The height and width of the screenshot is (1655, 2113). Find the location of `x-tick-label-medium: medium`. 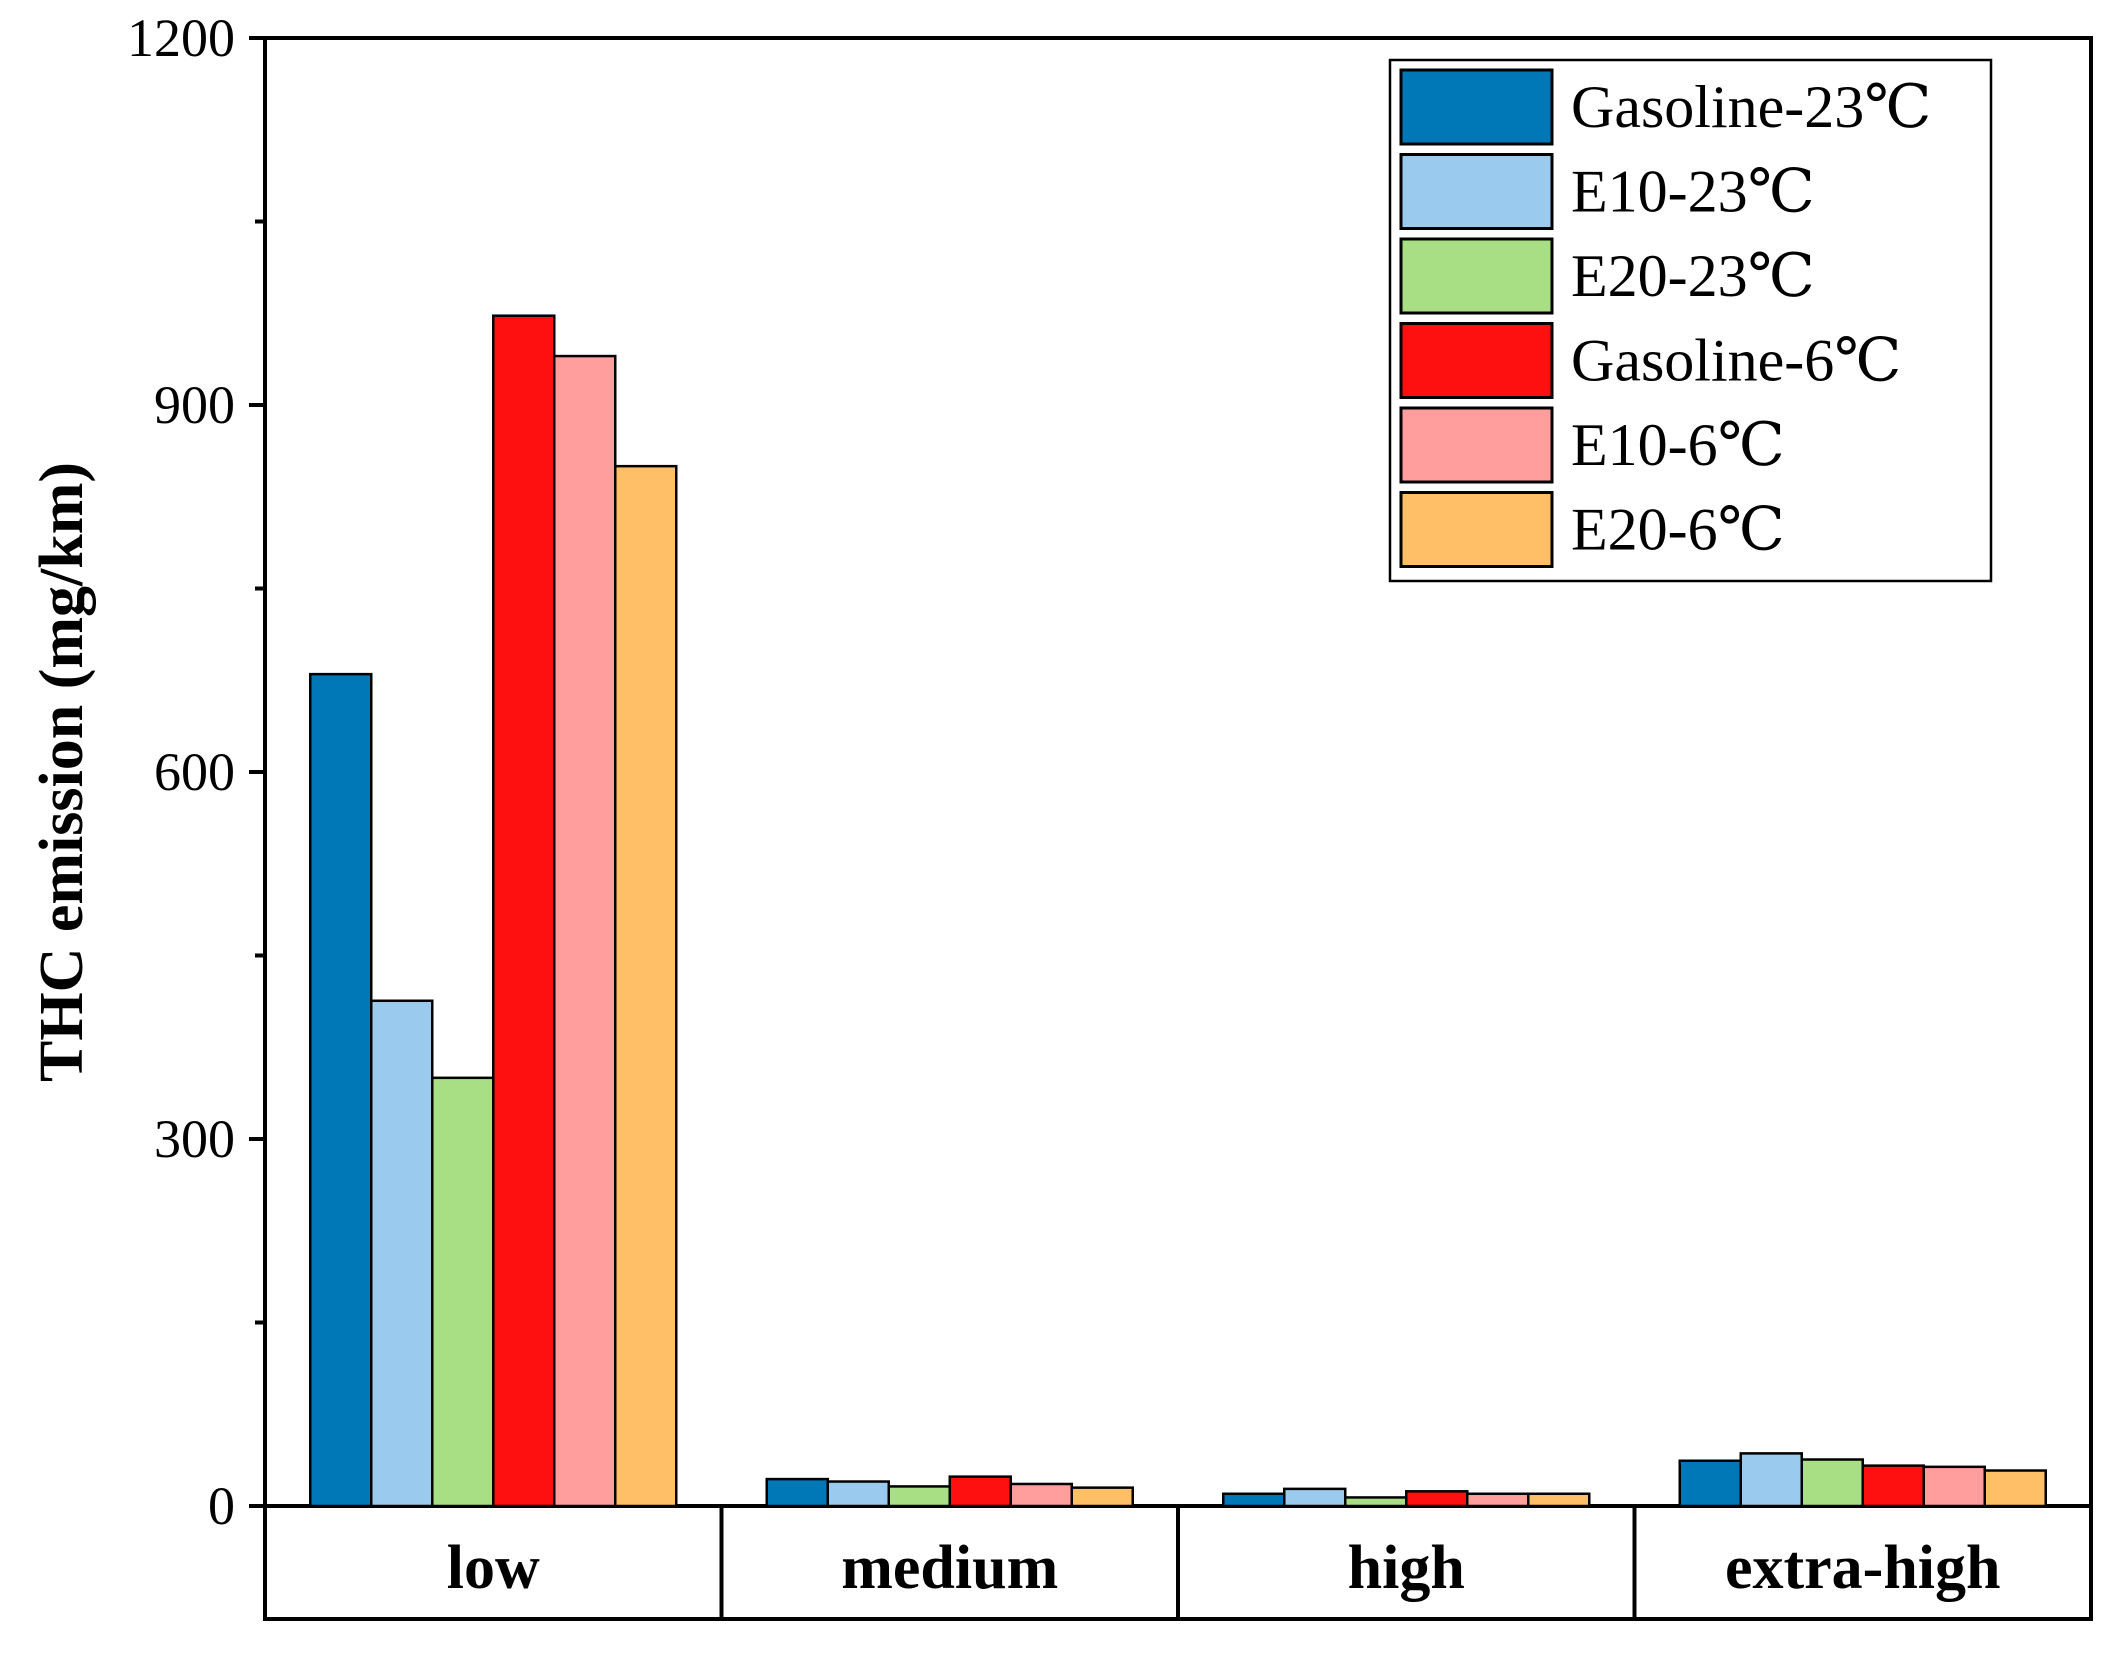

x-tick-label-medium: medium is located at coordinates (949, 1568).